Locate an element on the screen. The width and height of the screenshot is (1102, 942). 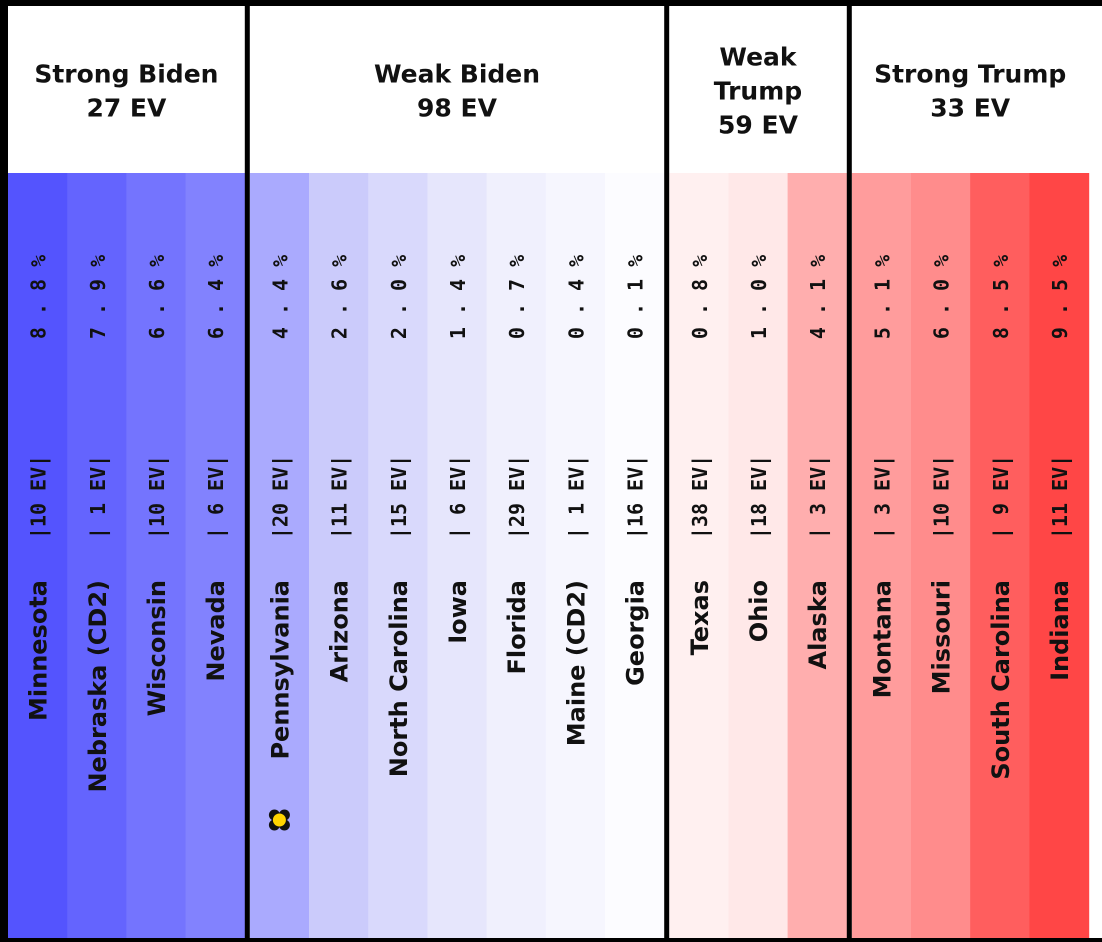
state-column-nebraska-cd2 is located at coordinates (97, 555).